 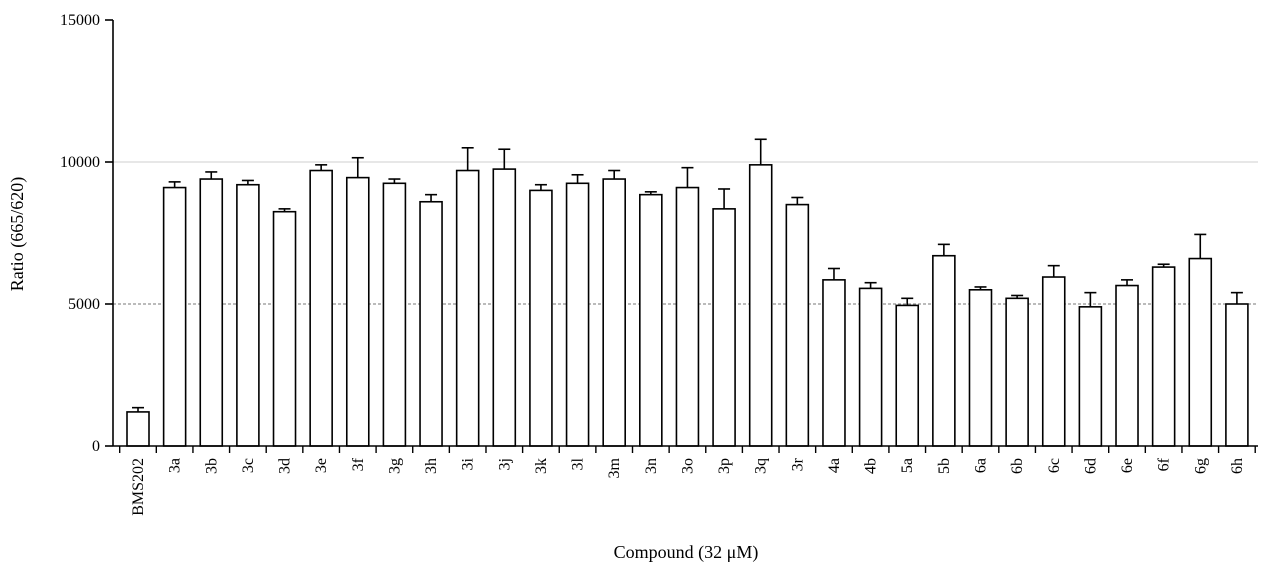 I want to click on bar-3p, so click(x=724, y=327).